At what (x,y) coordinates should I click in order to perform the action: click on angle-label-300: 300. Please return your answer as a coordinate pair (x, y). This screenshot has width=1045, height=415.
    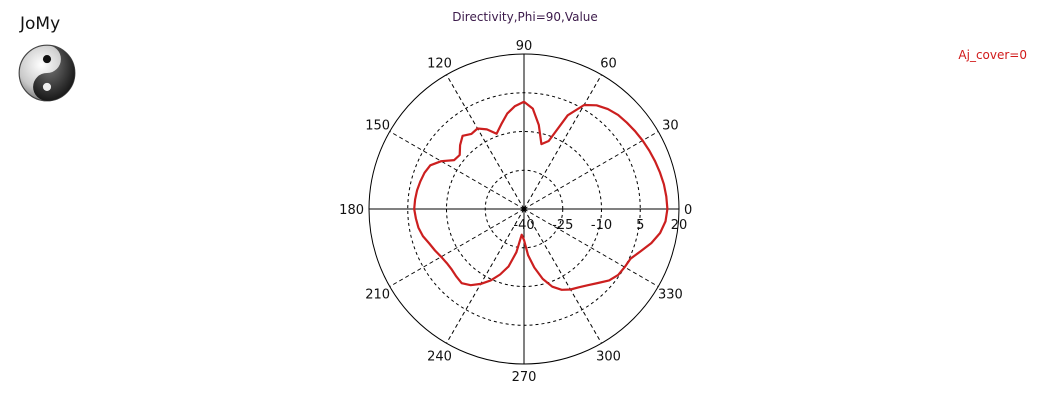
    Looking at the image, I should click on (608, 356).